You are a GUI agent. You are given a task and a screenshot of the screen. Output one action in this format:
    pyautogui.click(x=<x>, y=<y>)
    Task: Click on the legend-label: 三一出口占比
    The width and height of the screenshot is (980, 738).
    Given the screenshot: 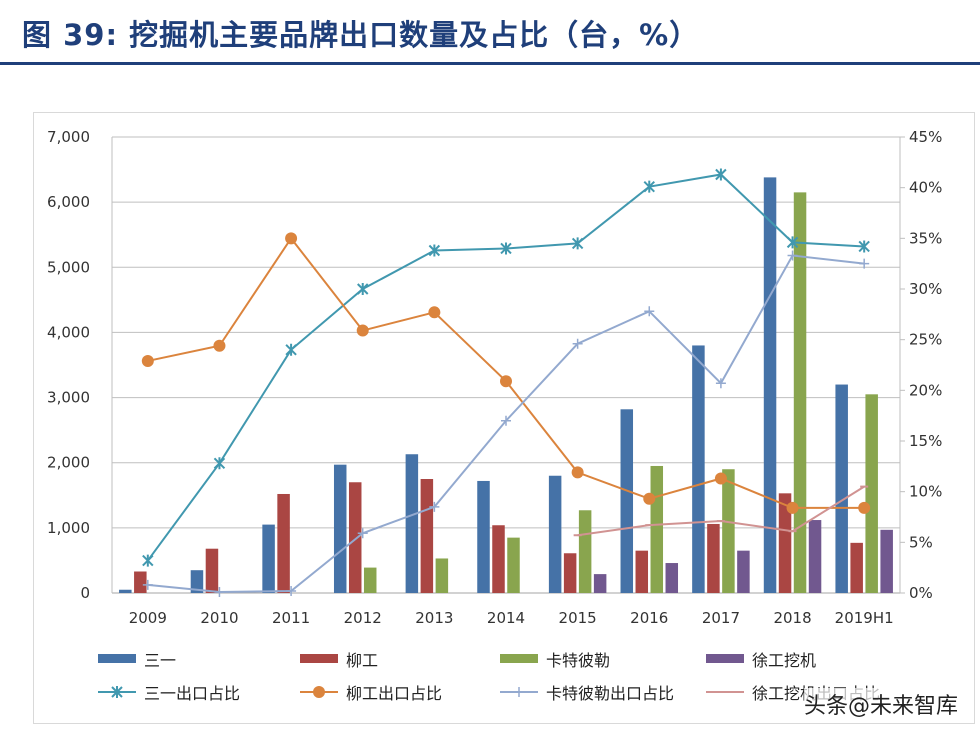 What is the action you would take?
    pyautogui.click(x=192, y=693)
    